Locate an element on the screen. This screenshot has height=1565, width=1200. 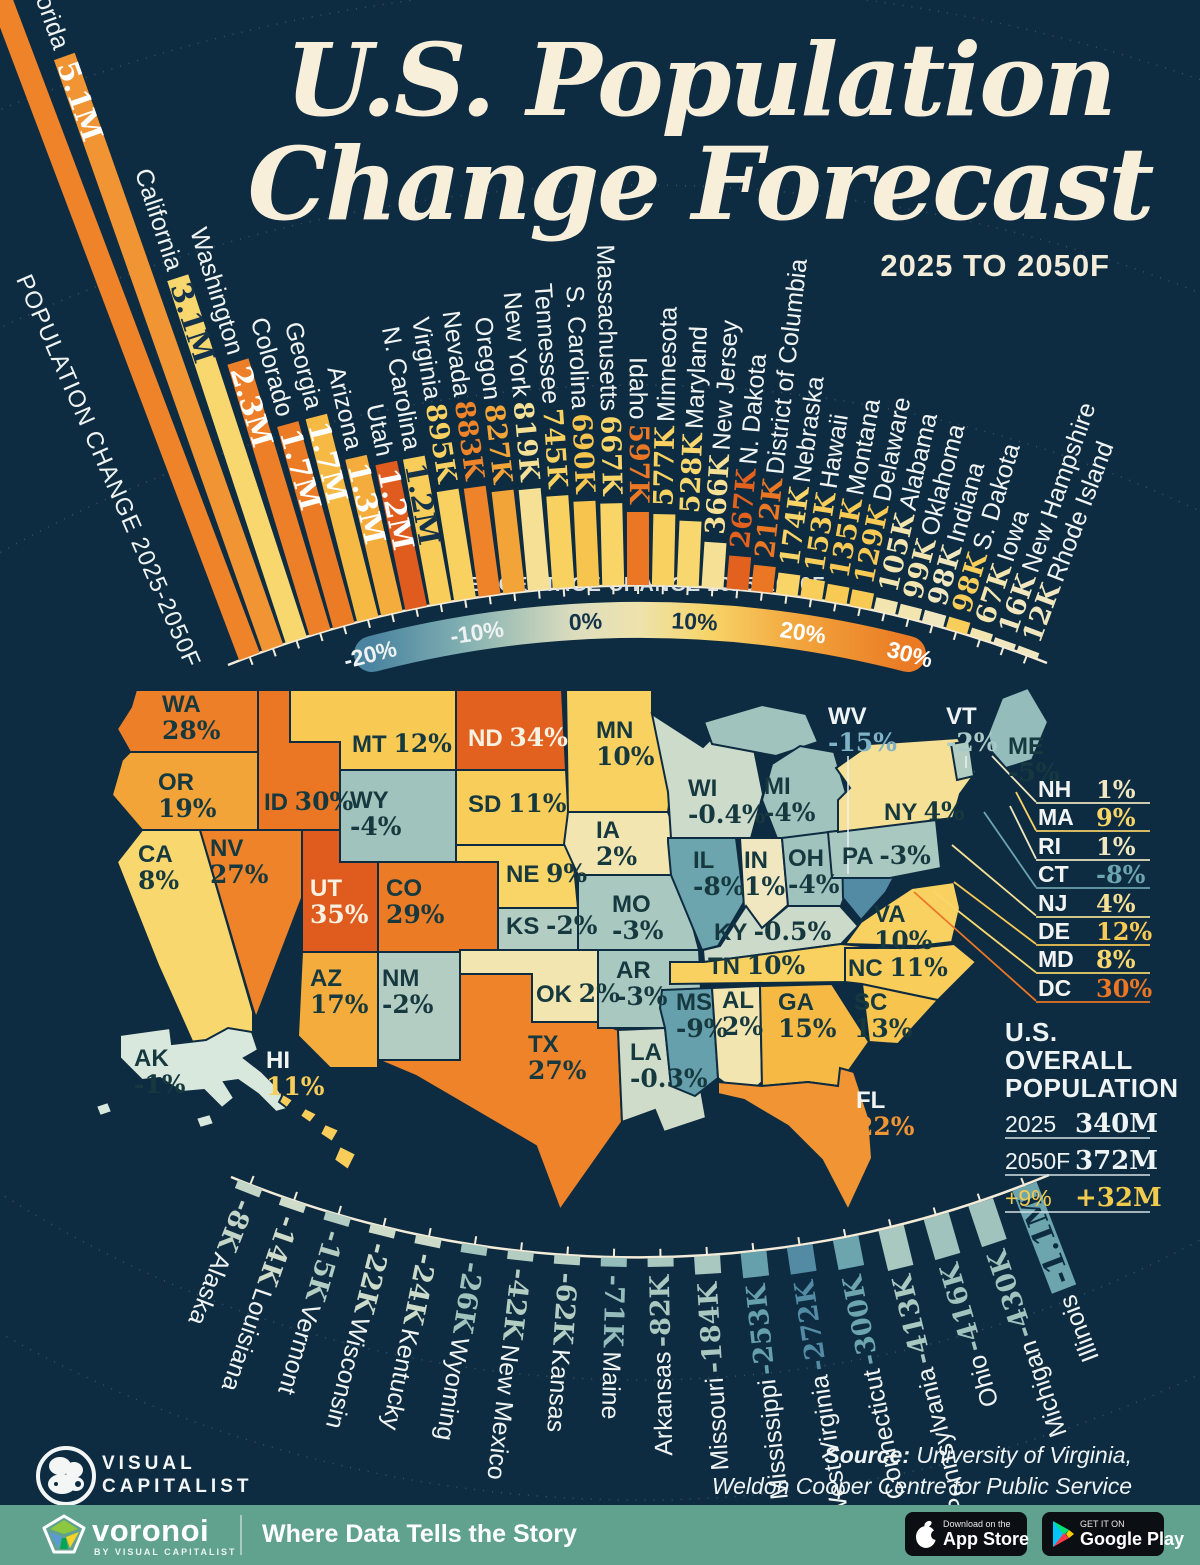
east-list-code: NH is located at coordinates (1055, 789).